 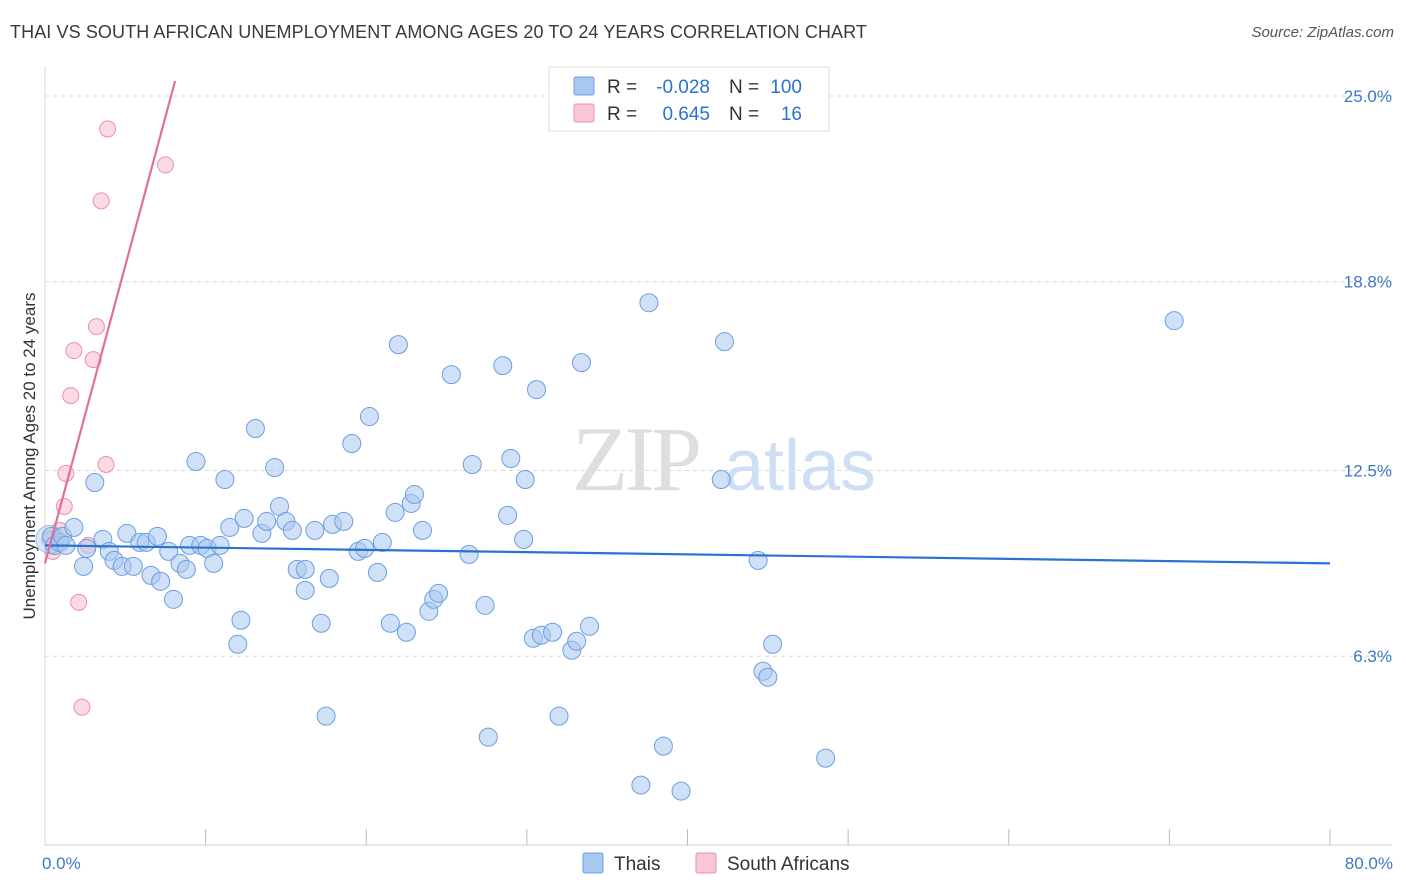 What do you see at coordinates (110, 322) in the screenshot?
I see `south-africans-trend-line` at bounding box center [110, 322].